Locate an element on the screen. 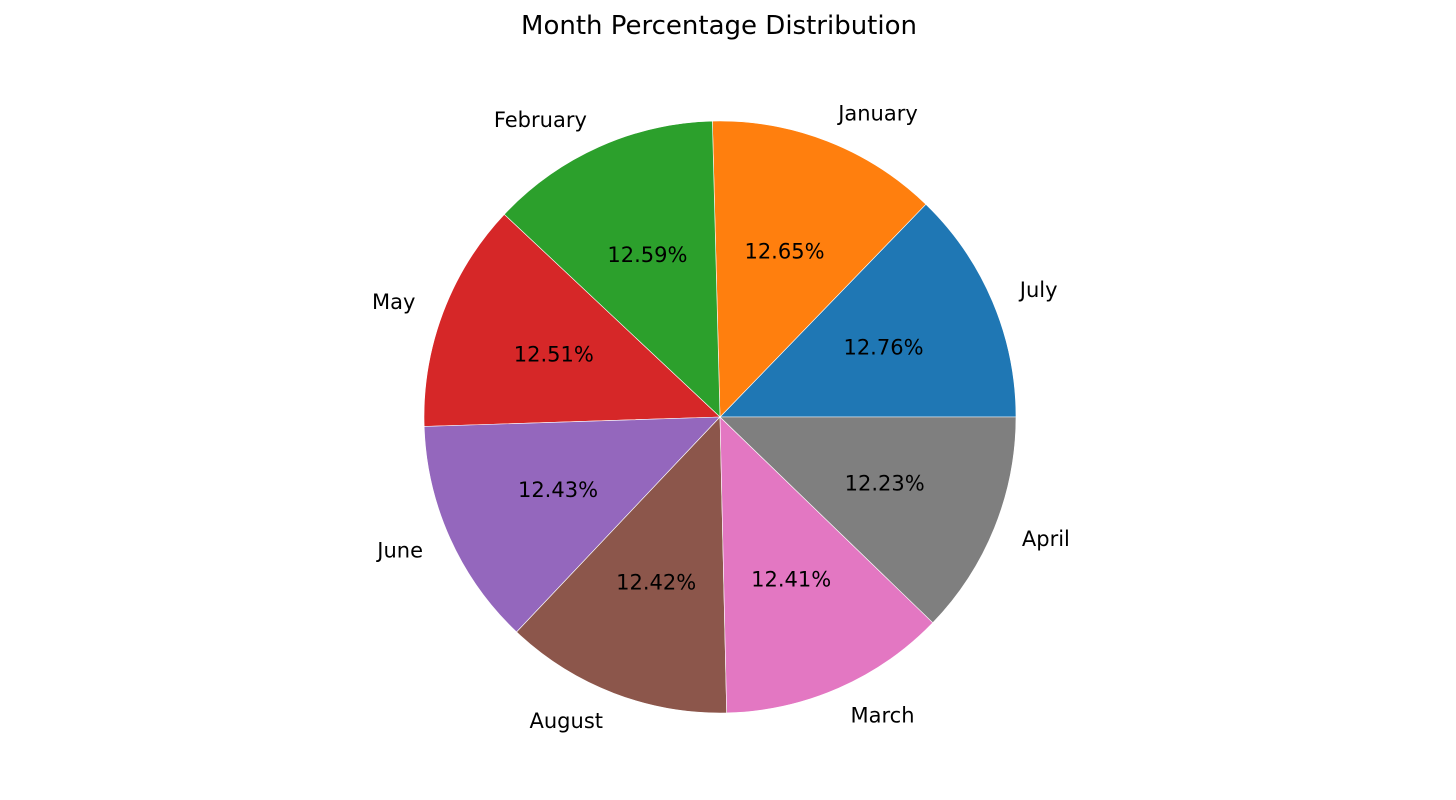 The image size is (1456, 800). slice-label-march: March is located at coordinates (883, 715).